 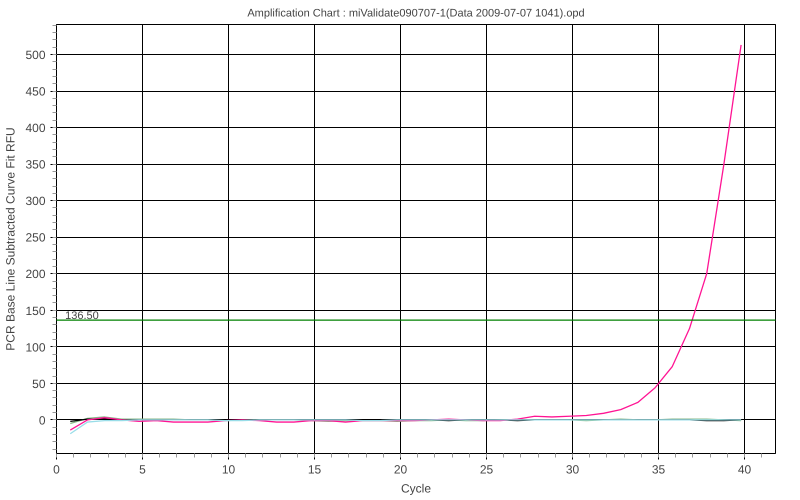 I want to click on y-tick-label: 100, so click(x=35, y=347).